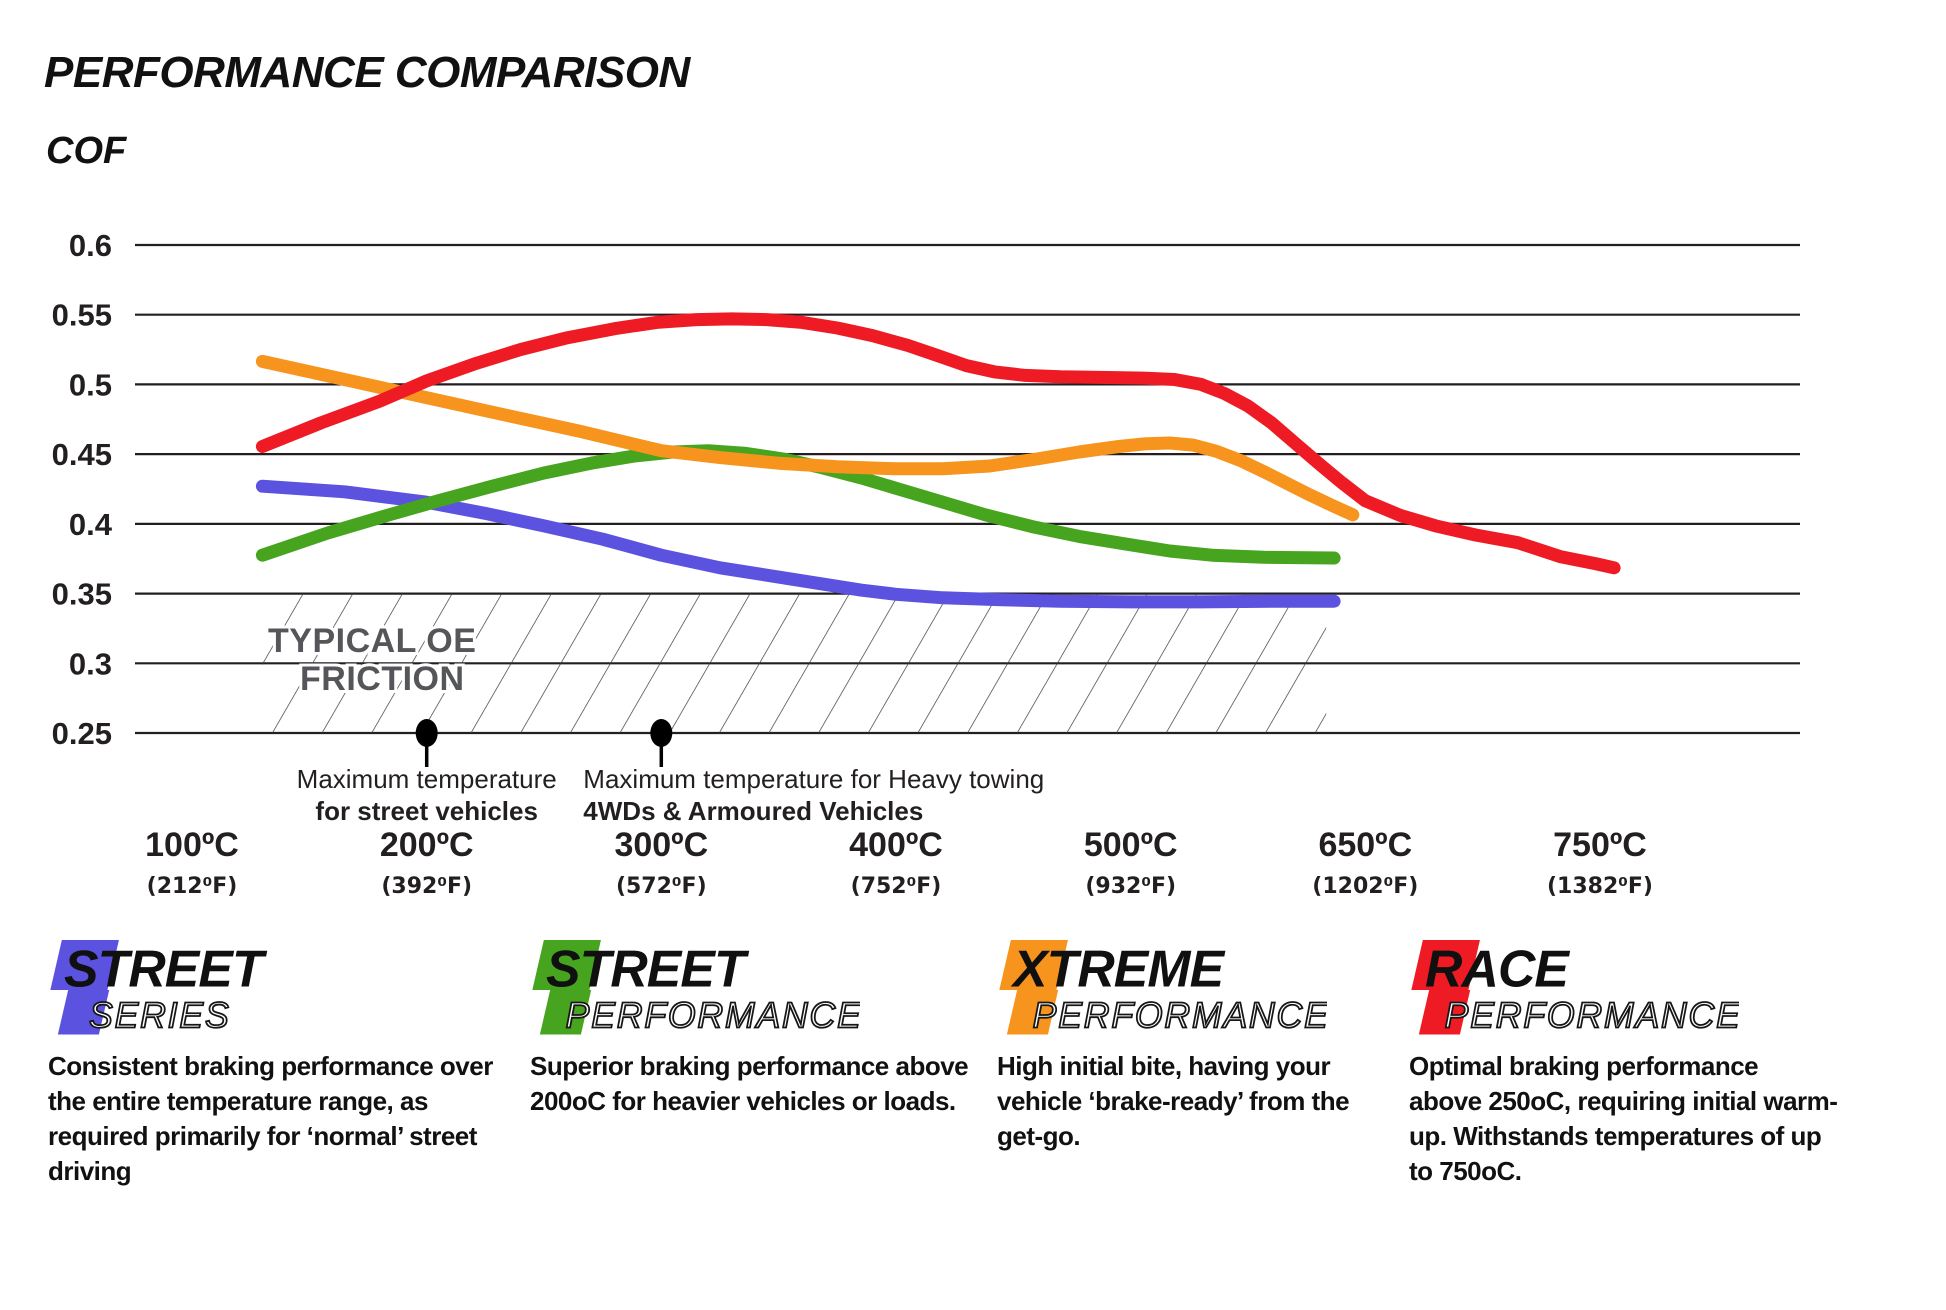 This screenshot has height=1310, width=1946. I want to click on x-tick-label-celsius: 650ºC, so click(1365, 845).